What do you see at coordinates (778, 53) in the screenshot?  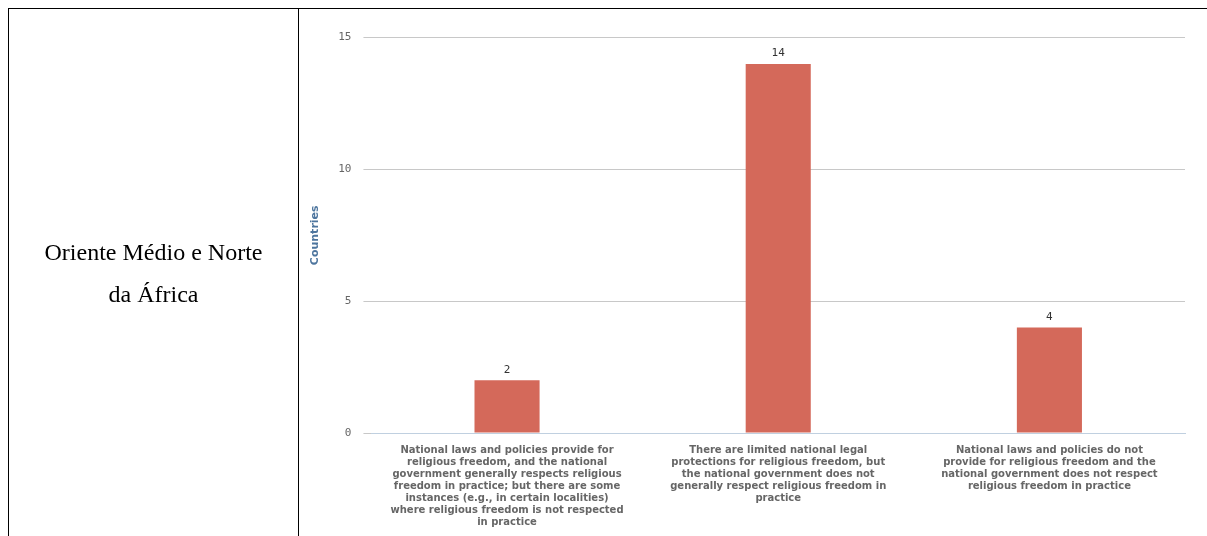 I see `data-label: 14` at bounding box center [778, 53].